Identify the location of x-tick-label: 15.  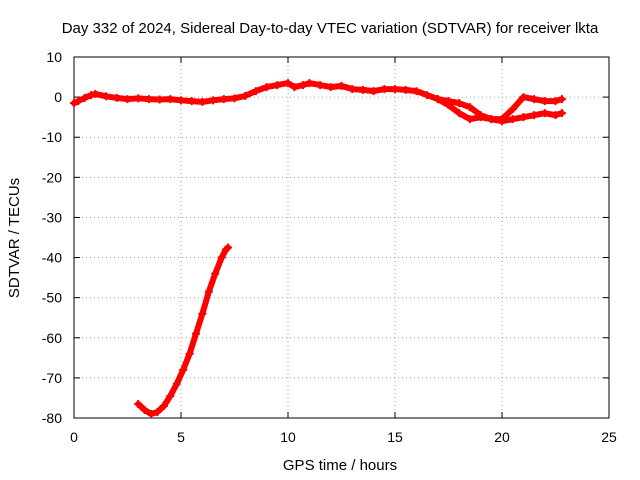
(395, 437).